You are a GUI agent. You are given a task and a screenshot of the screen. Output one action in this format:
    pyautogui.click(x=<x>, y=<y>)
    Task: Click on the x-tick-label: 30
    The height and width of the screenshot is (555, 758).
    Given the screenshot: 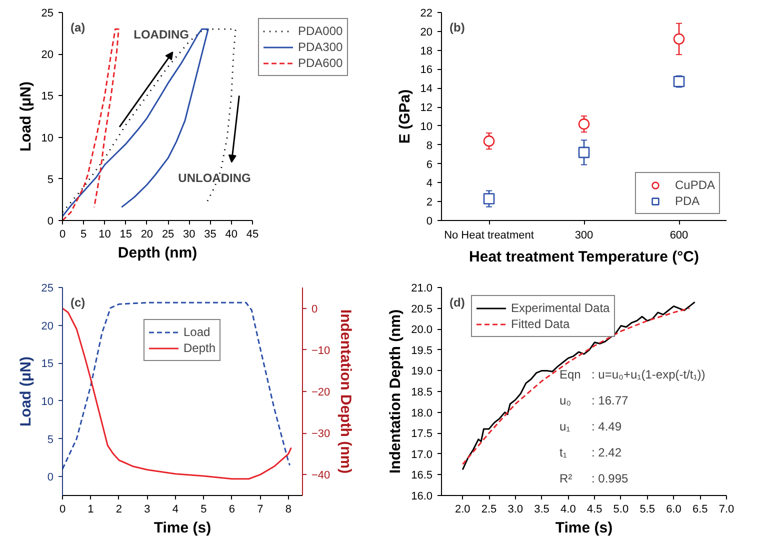 What is the action you would take?
    pyautogui.click(x=189, y=234)
    